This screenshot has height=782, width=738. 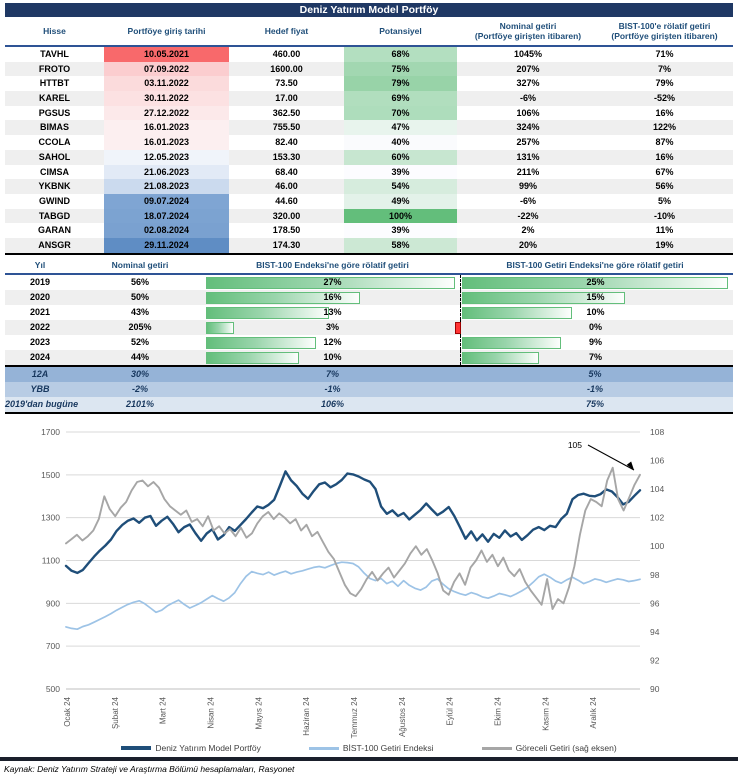 What do you see at coordinates (595, 342) in the screenshot?
I see `bar-value-label: 9%` at bounding box center [595, 342].